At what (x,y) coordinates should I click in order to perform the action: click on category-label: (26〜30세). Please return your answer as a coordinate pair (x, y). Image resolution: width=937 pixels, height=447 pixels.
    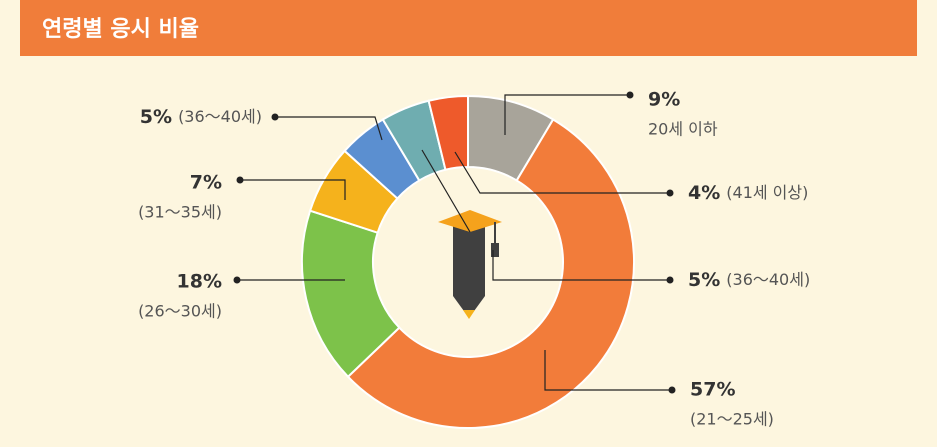
    Looking at the image, I should click on (180, 311).